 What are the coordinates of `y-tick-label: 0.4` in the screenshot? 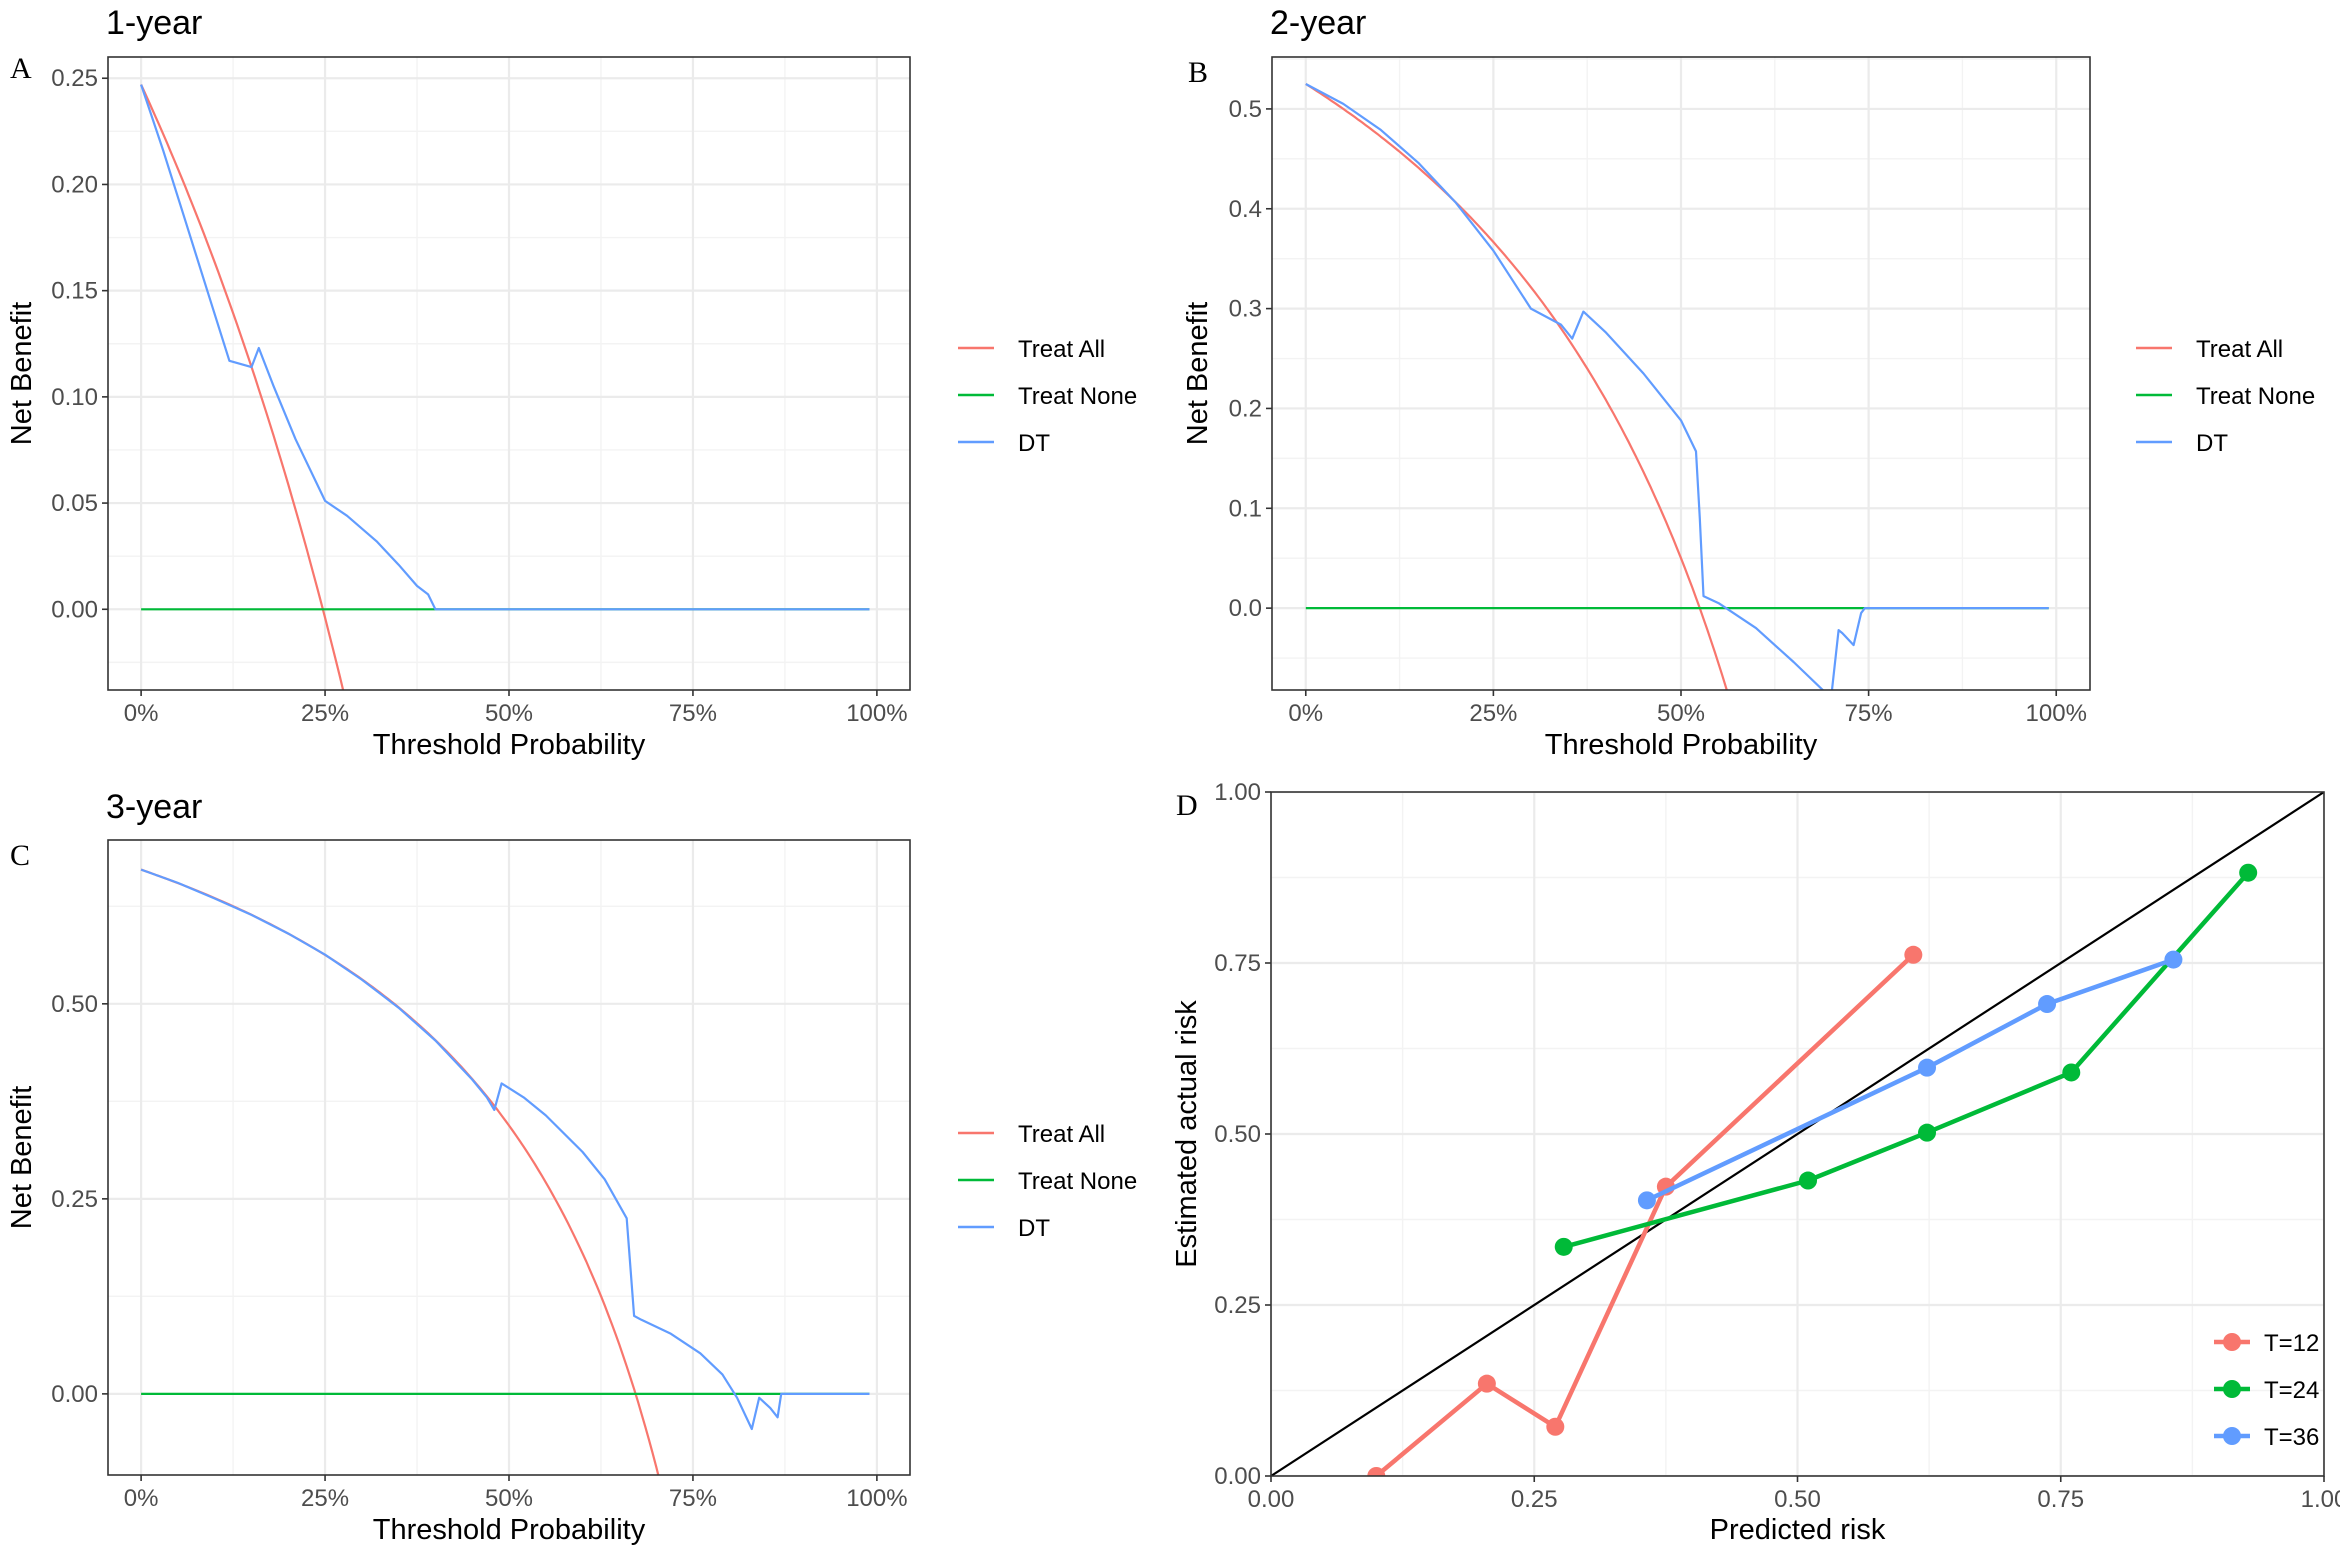 It's located at (1245, 209).